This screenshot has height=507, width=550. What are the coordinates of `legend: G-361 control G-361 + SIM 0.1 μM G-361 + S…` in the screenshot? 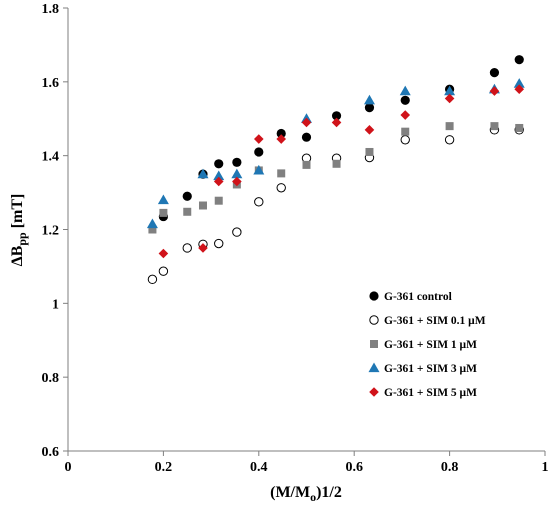 It's located at (427, 345).